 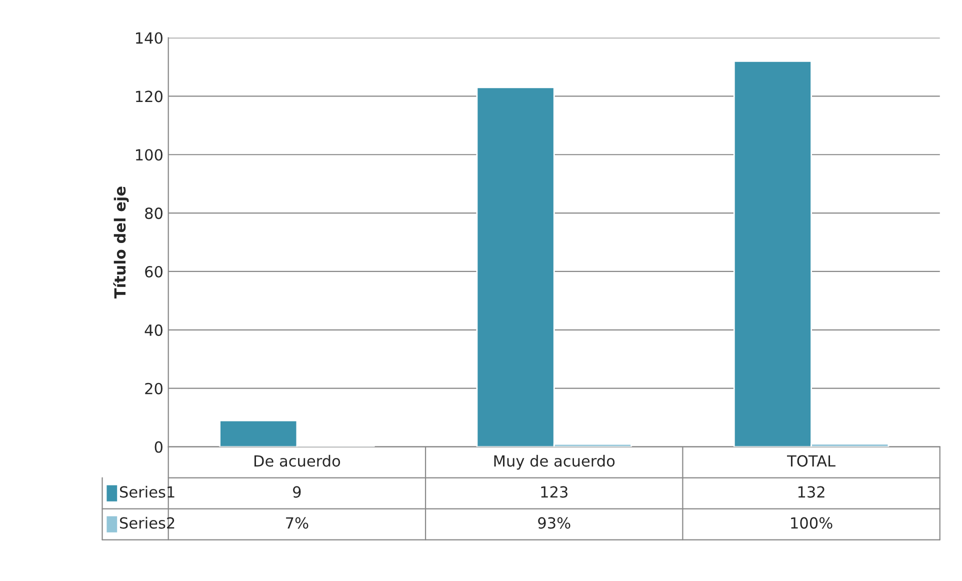 I want to click on y-tick-label: 60, so click(x=153, y=272).